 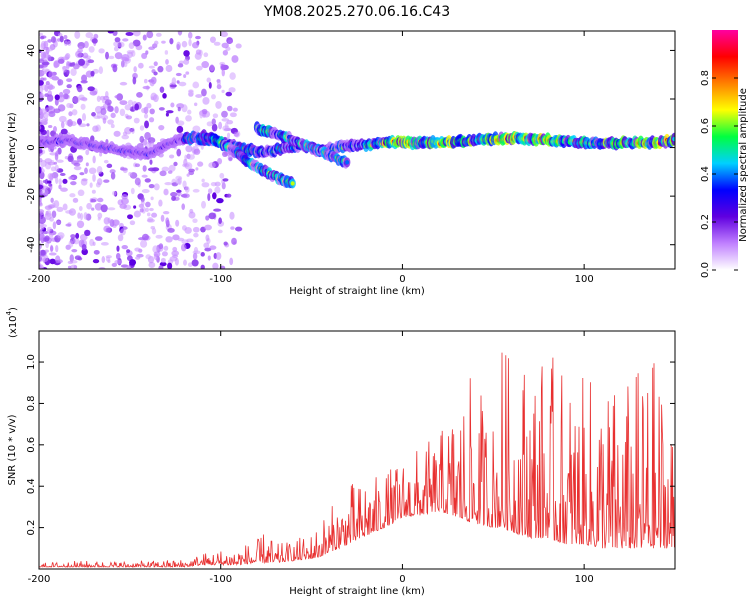 What do you see at coordinates (31, 245) in the screenshot?
I see `spectrogram-y-tick-label: -40` at bounding box center [31, 245].